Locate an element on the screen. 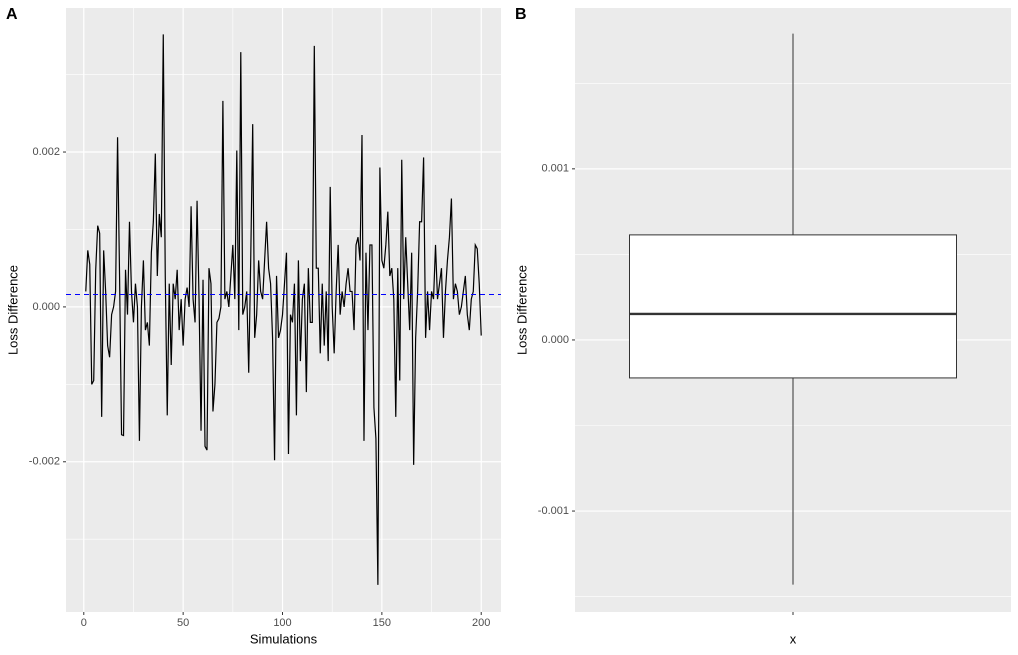  panel-tag: B is located at coordinates (521, 14).